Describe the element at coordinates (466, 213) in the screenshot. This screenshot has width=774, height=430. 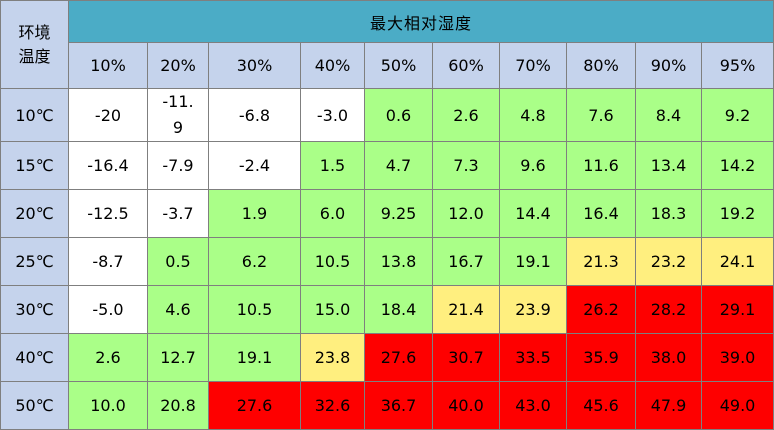
I see `dew-point-cell: 12.0` at that location.